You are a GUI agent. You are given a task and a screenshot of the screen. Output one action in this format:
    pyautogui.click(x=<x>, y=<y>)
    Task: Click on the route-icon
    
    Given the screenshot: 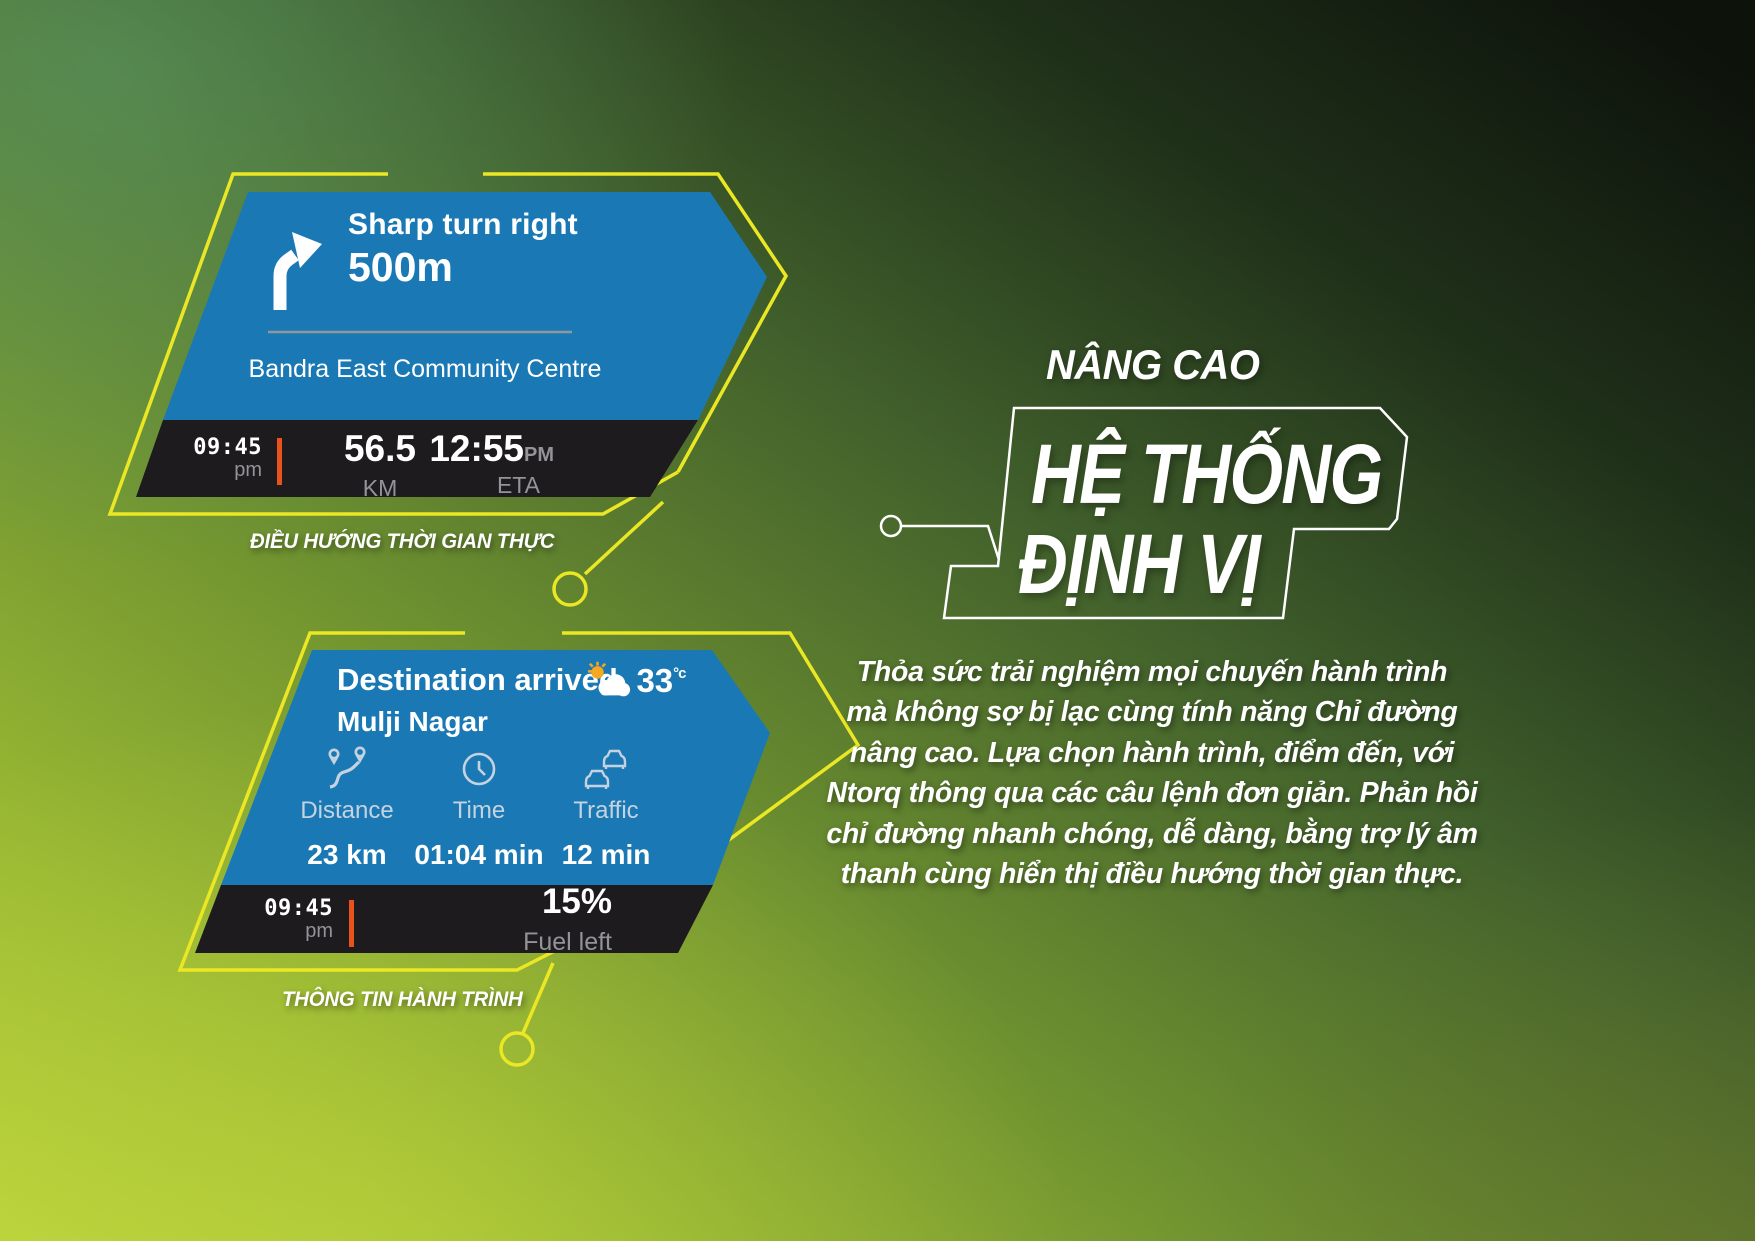 What is the action you would take?
    pyautogui.click(x=347, y=770)
    